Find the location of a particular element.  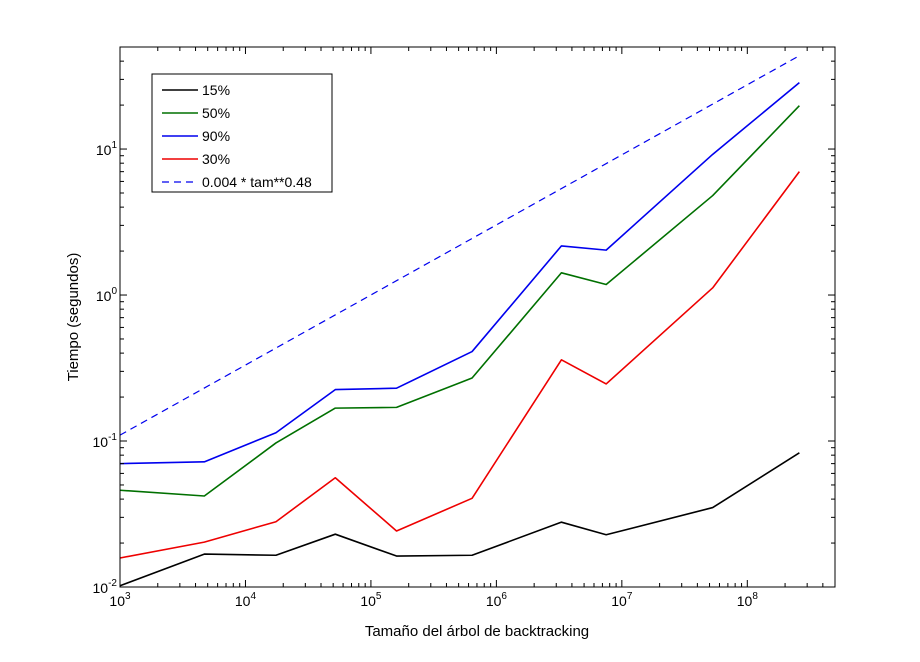

y-tick-label: 10¹ is located at coordinates (107, 149).